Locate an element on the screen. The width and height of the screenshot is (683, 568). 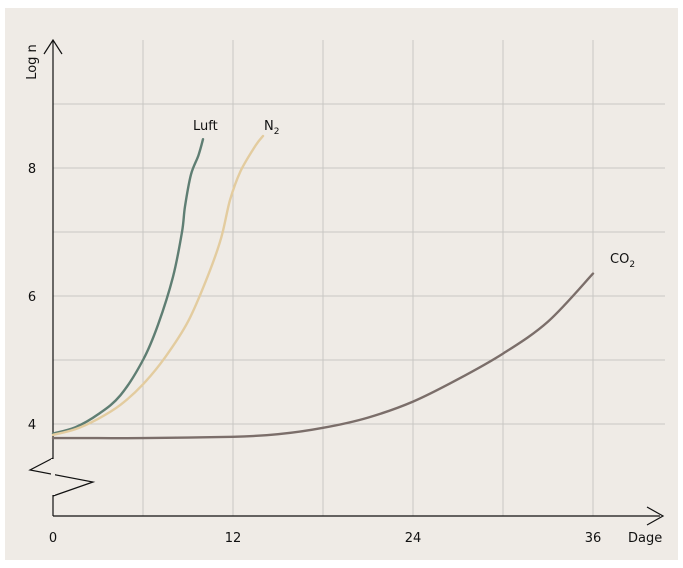
y-tick-label: 8 is located at coordinates (32, 169).